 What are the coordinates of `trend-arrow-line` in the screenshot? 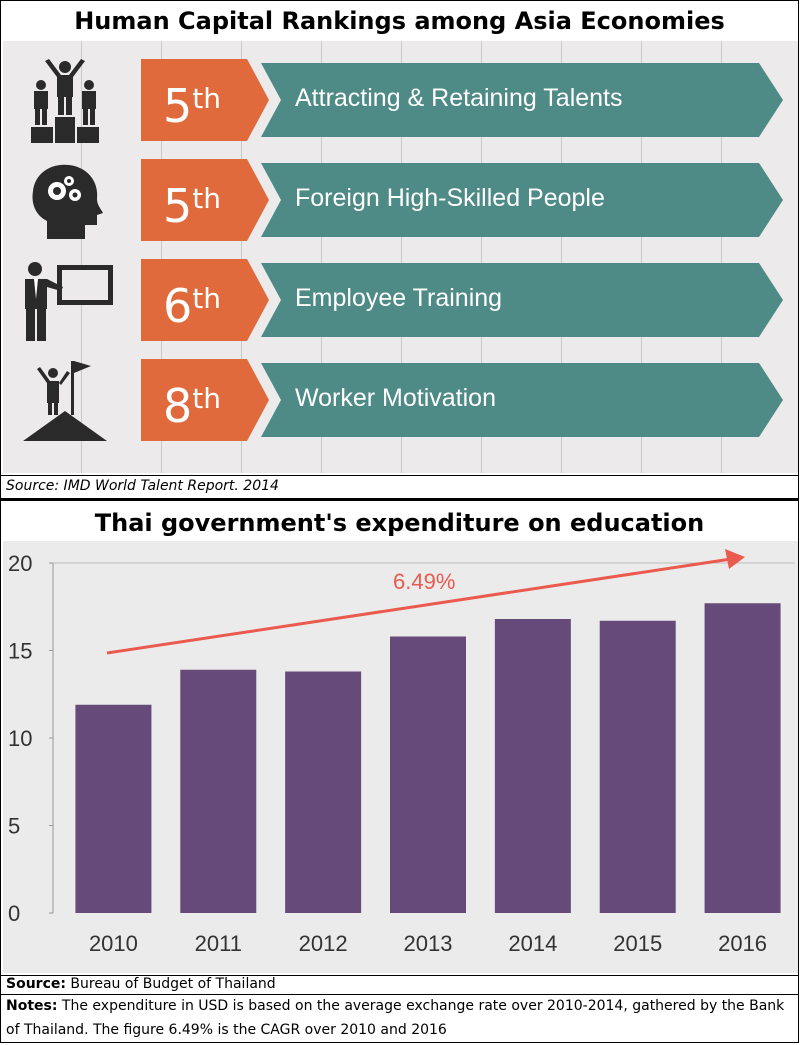 It's located at (419, 606).